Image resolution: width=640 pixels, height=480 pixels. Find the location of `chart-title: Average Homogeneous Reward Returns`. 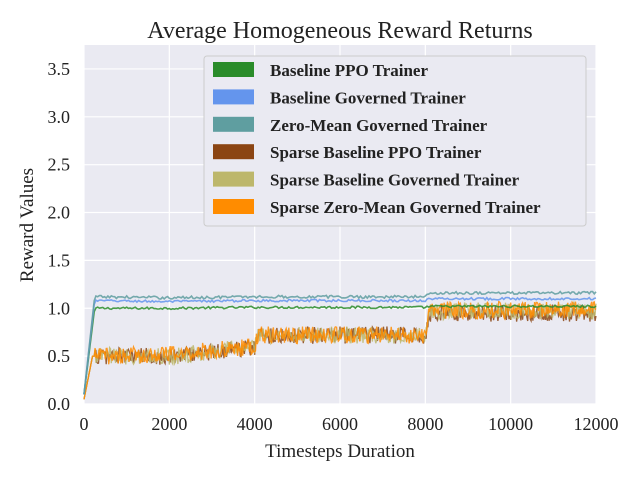

chart-title: Average Homogeneous Reward Returns is located at coordinates (339, 31).